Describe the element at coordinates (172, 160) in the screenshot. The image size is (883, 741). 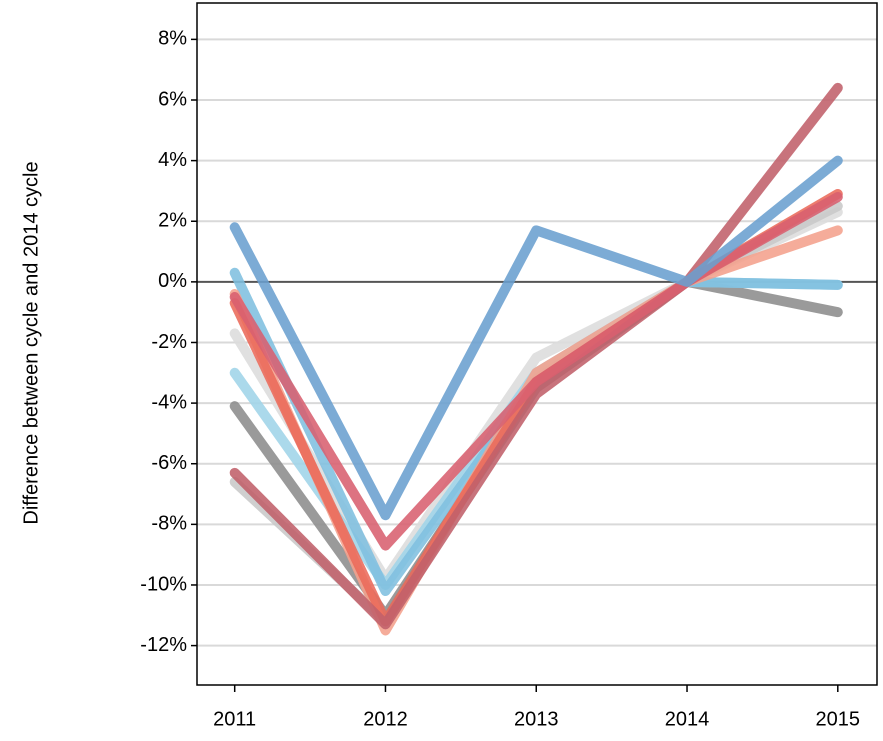
I see `y-tick-label: 4%` at that location.